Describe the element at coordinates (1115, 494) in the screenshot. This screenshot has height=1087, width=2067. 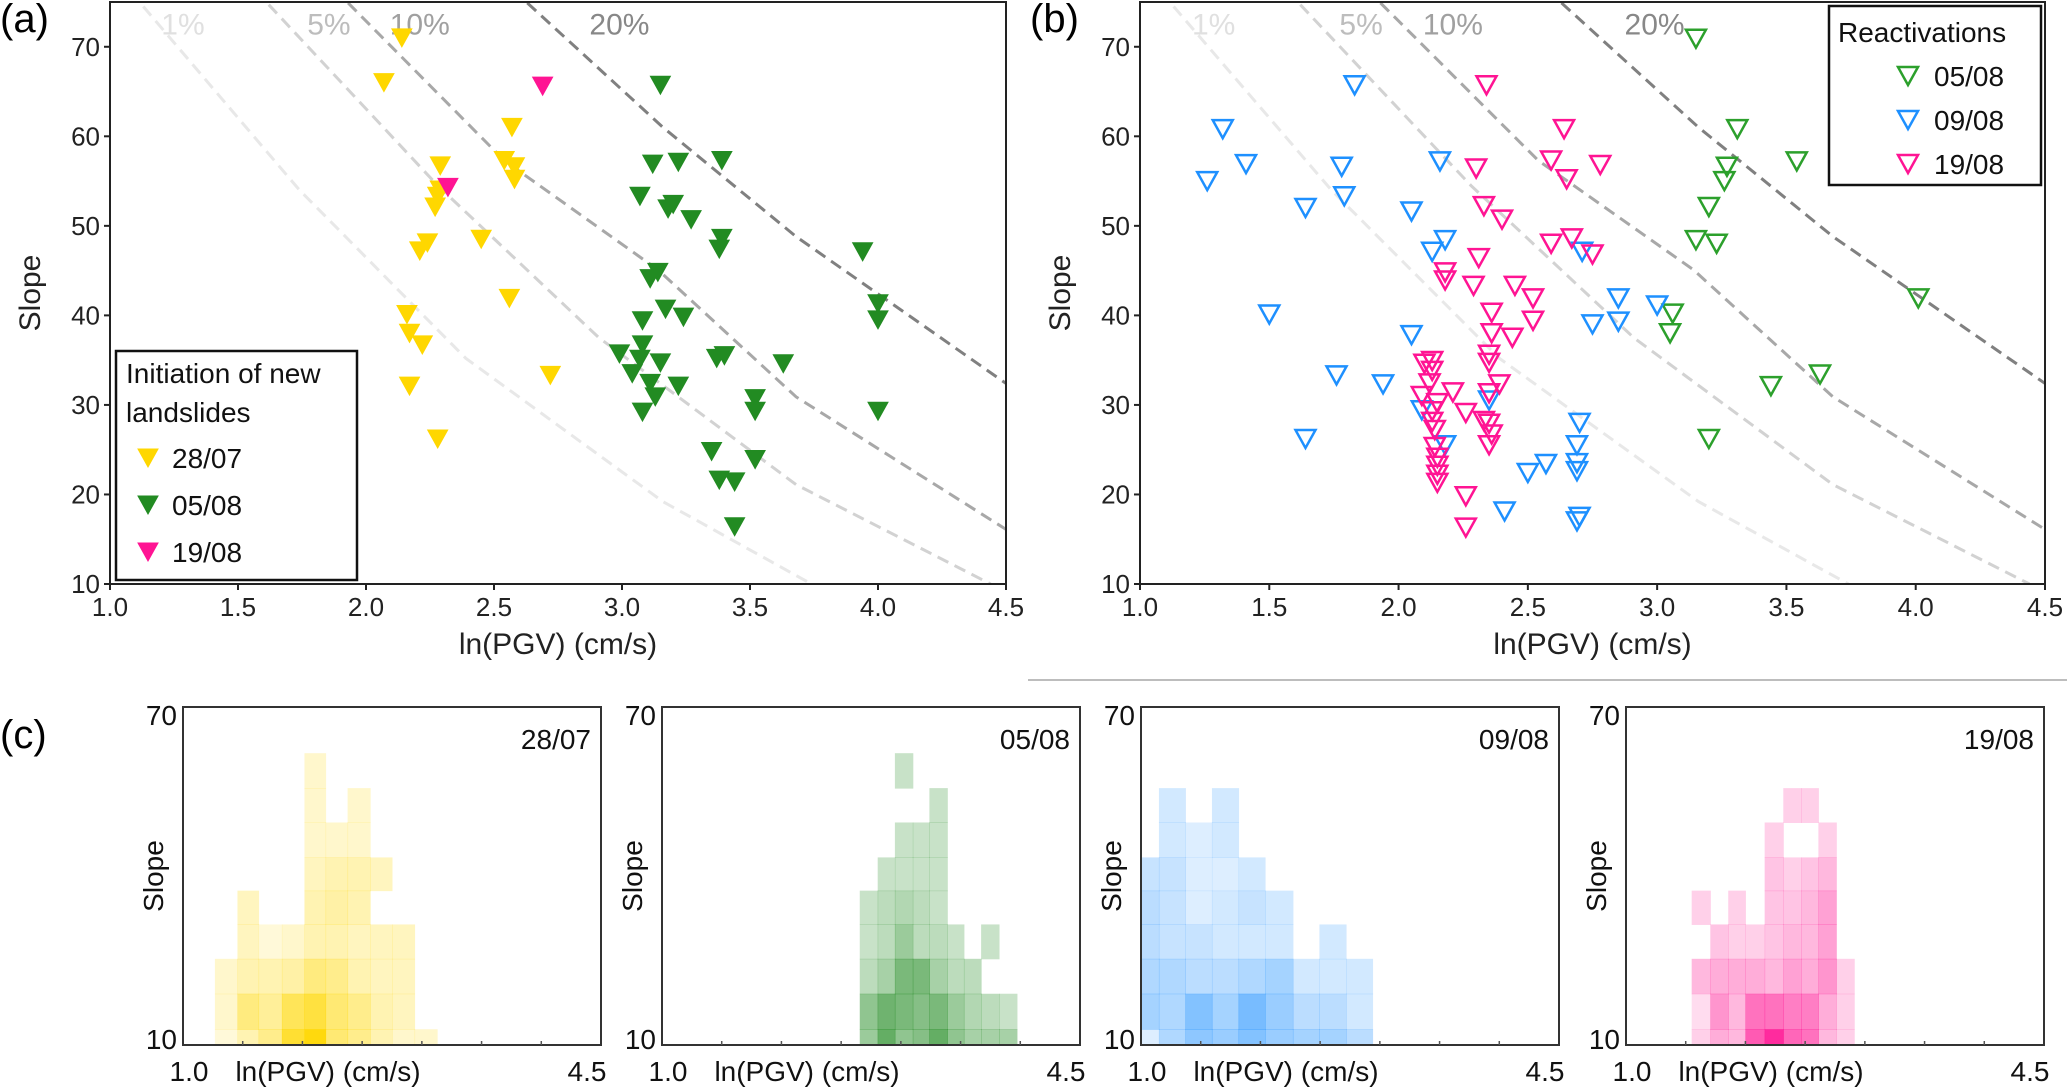
I see `y-tick-label: 20` at that location.